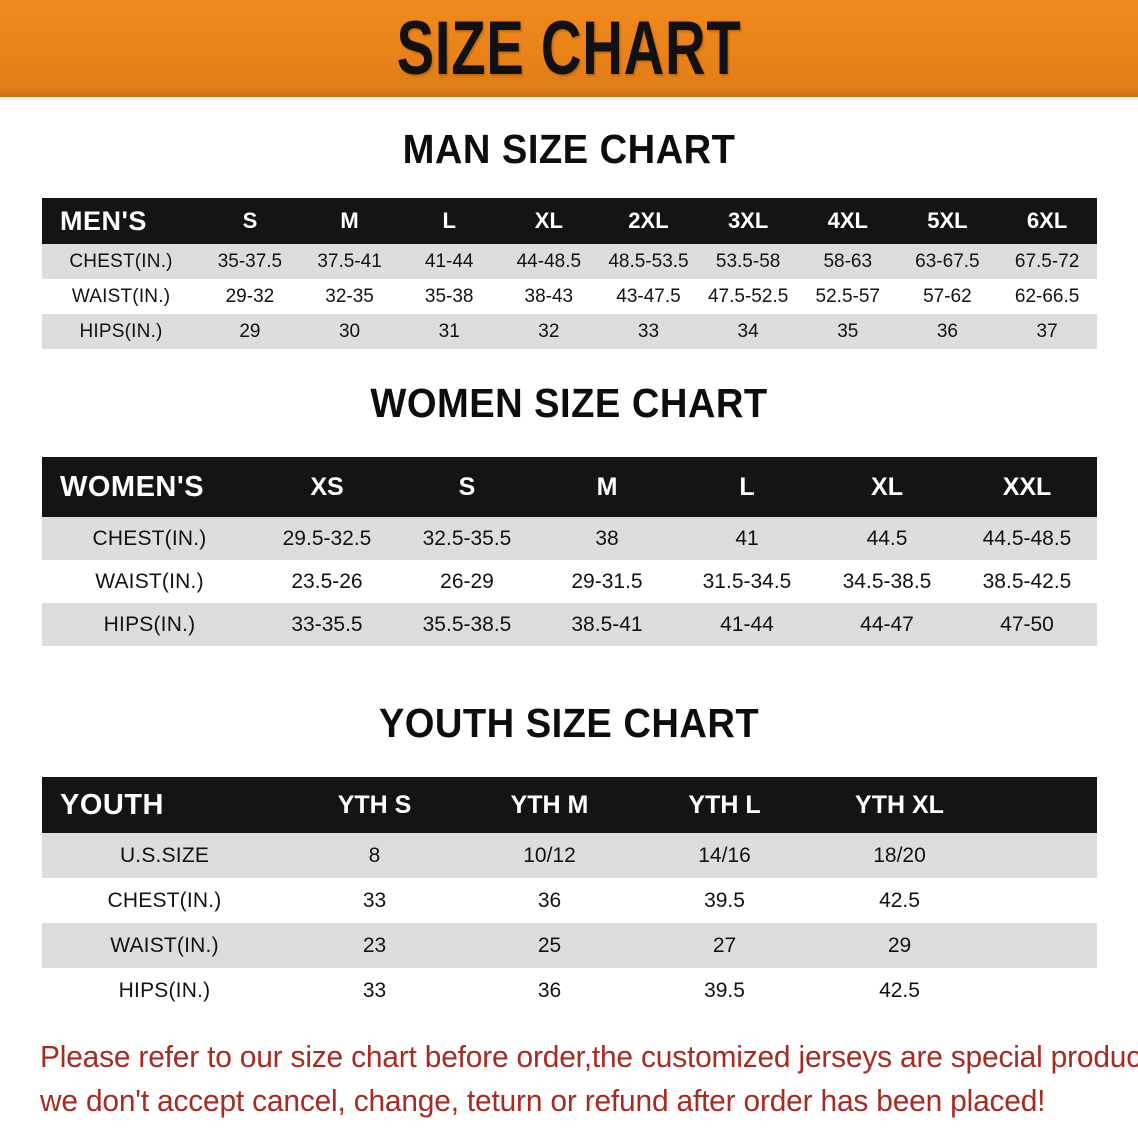 The image size is (1138, 1132). What do you see at coordinates (899, 945) in the screenshot?
I see `youth-cell: 29` at bounding box center [899, 945].